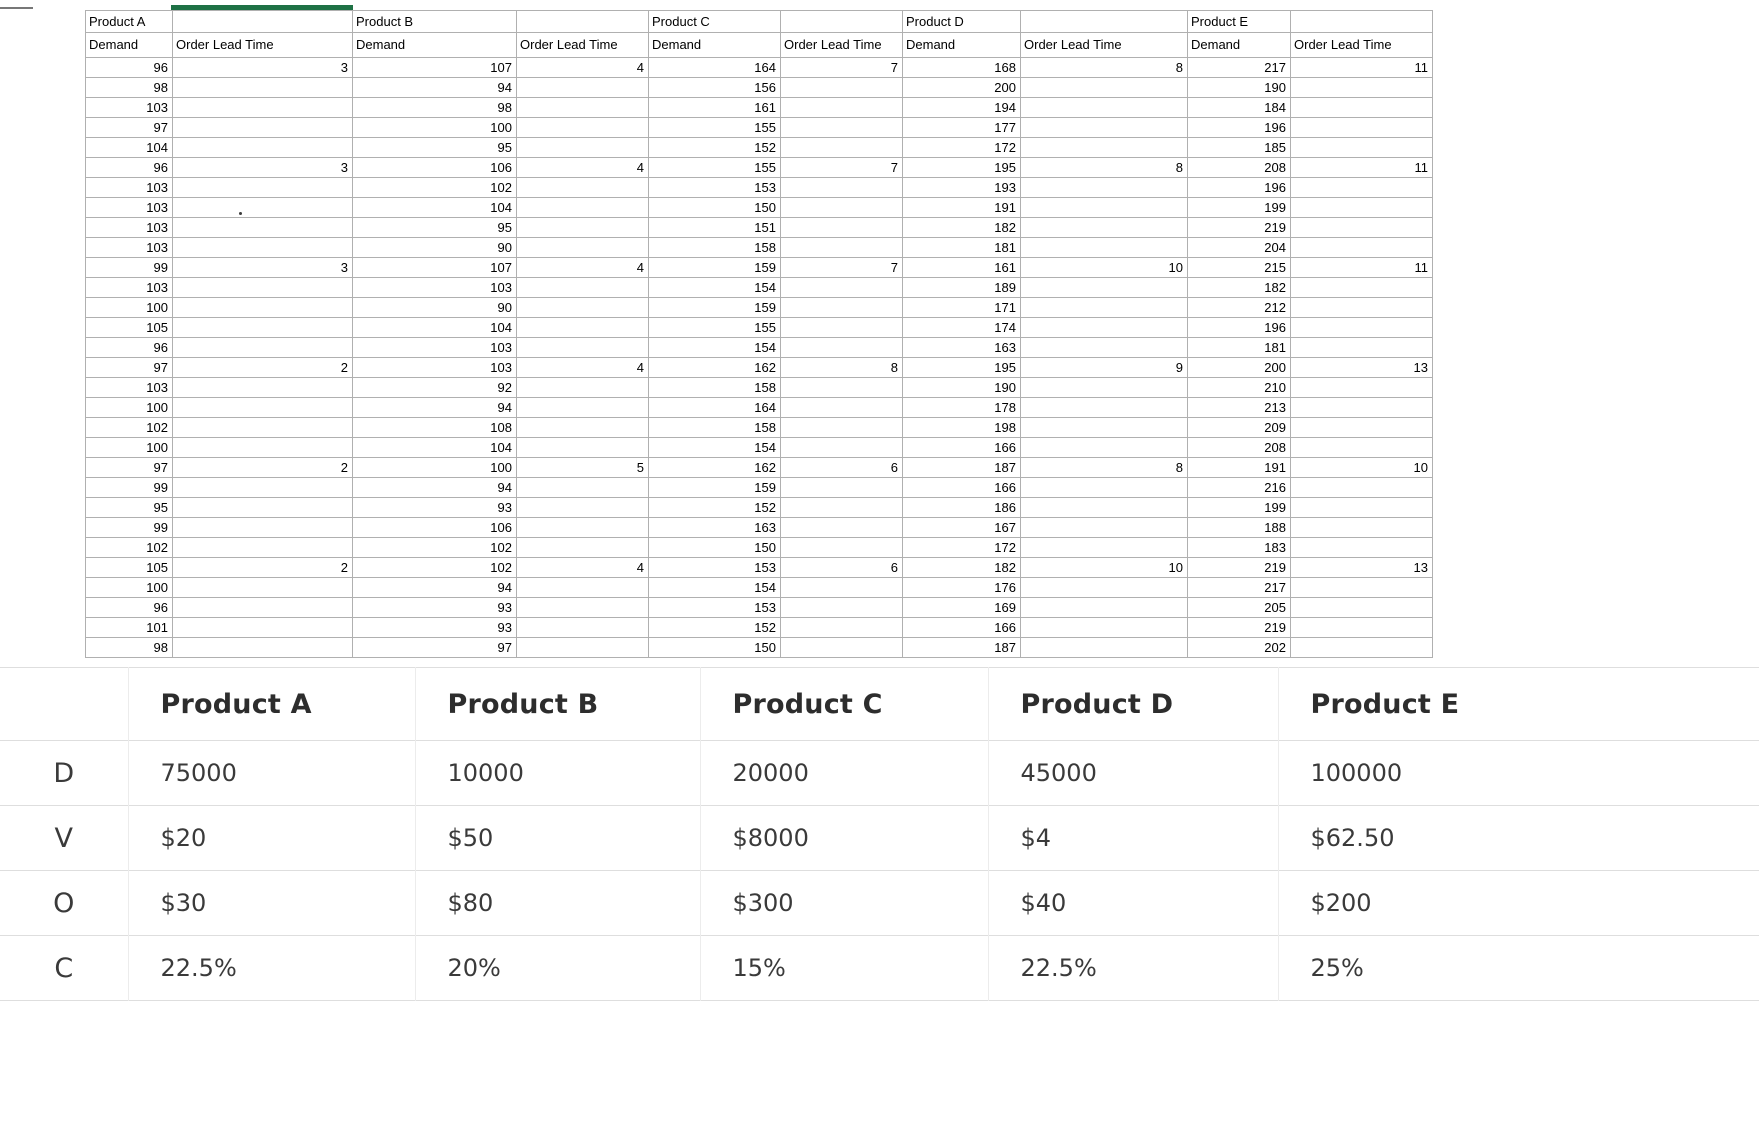 The height and width of the screenshot is (1125, 1759). What do you see at coordinates (434, 647) in the screenshot?
I see `demand-cell-1-30: 97` at bounding box center [434, 647].